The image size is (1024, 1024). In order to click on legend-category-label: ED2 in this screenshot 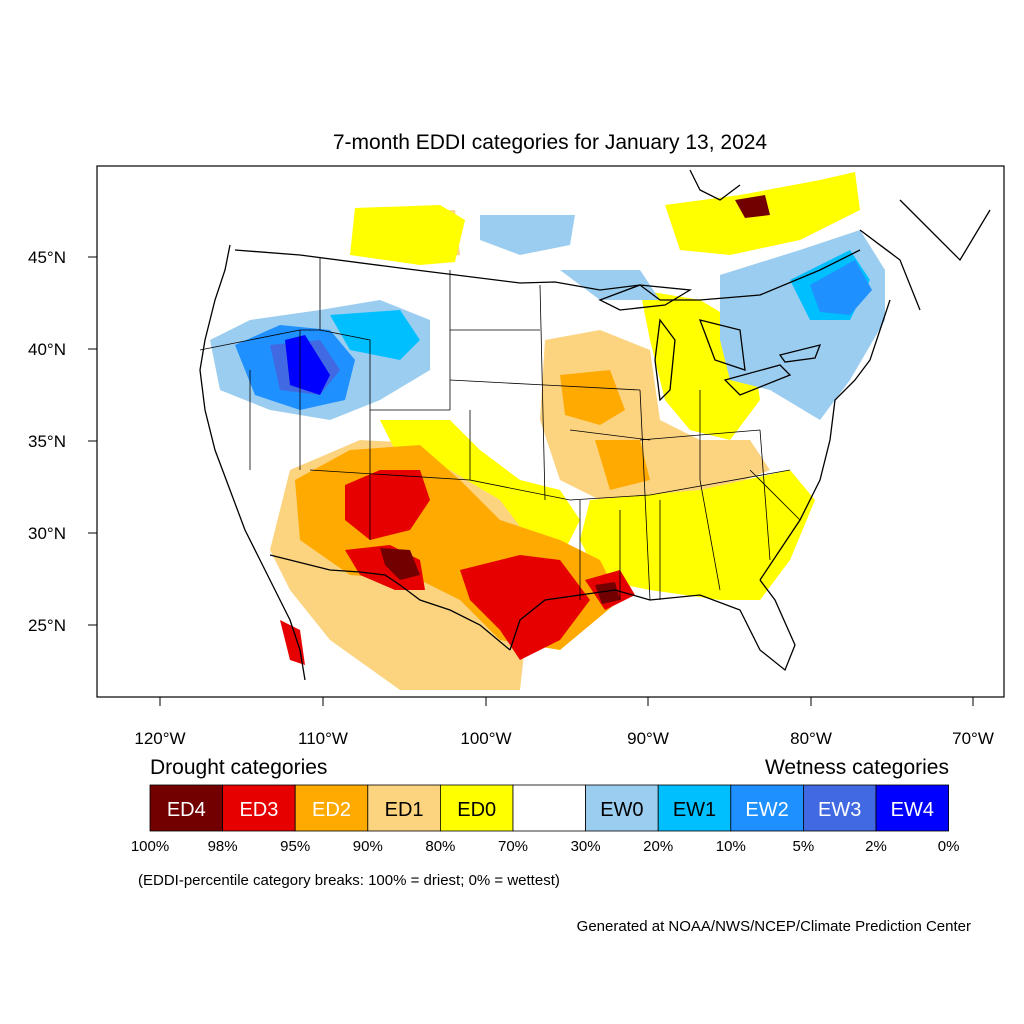, I will do `click(331, 810)`.